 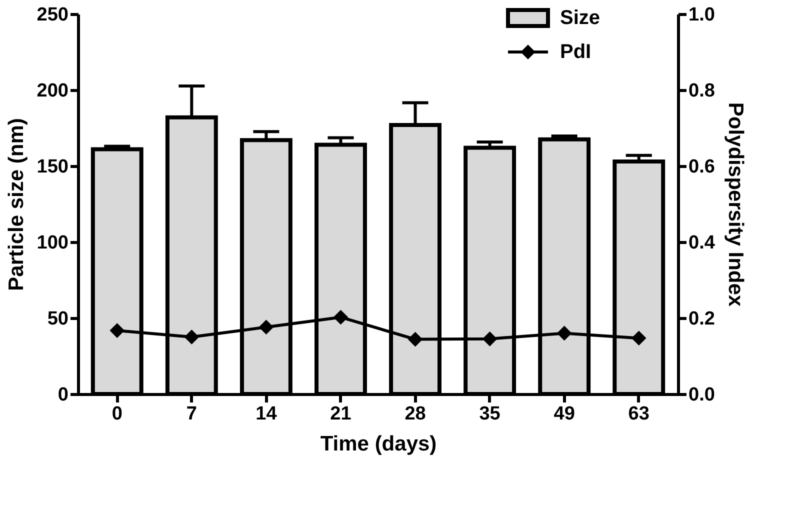 I want to click on y-tick-label: 150, so click(x=52, y=167).